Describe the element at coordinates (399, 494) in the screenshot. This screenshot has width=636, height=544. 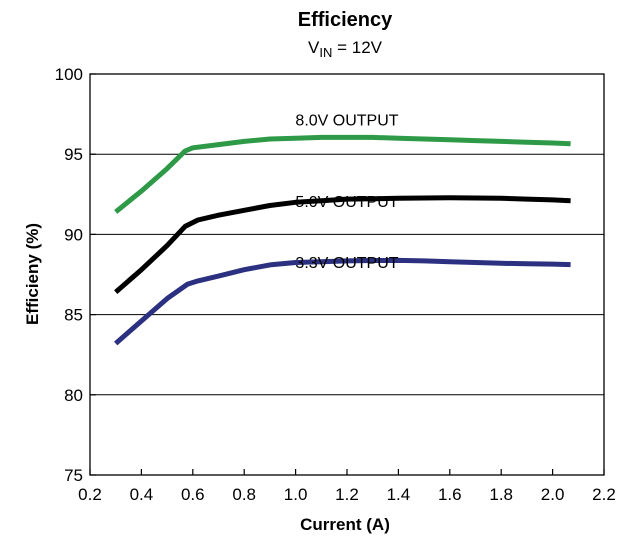
I see `x-tick-label-6: 1.4` at that location.